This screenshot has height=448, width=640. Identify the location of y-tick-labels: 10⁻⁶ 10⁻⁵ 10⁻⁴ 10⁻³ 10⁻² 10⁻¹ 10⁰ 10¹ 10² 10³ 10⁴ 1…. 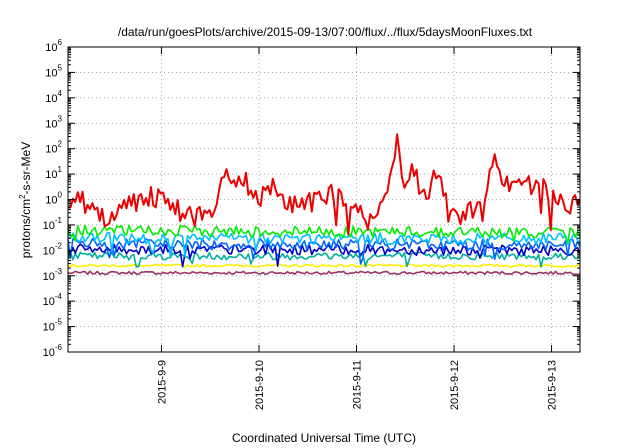
(53, 198).